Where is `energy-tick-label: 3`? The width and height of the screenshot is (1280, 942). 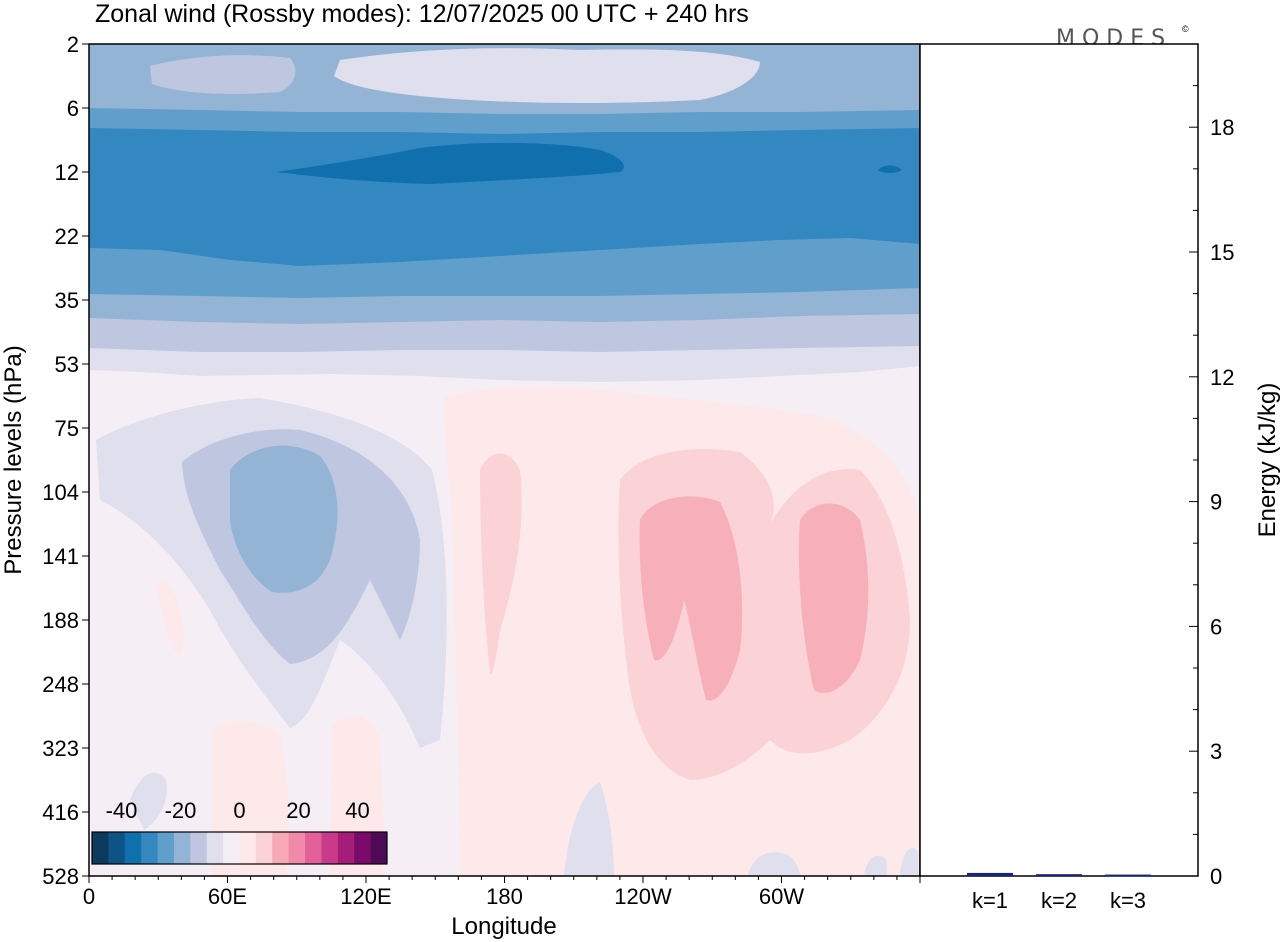
energy-tick-label: 3 is located at coordinates (1216, 751).